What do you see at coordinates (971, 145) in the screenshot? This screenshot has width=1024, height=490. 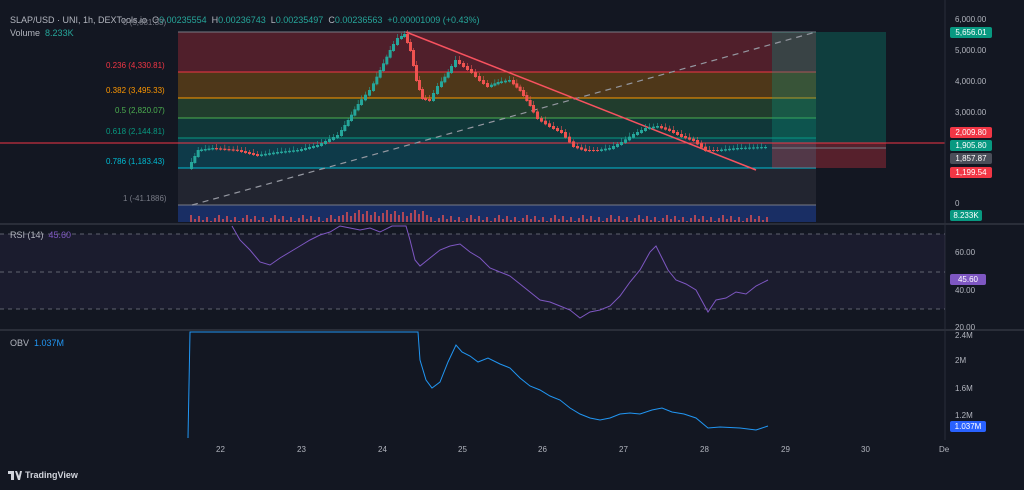 I see `price-tag-entry: 1,905.80` at bounding box center [971, 145].